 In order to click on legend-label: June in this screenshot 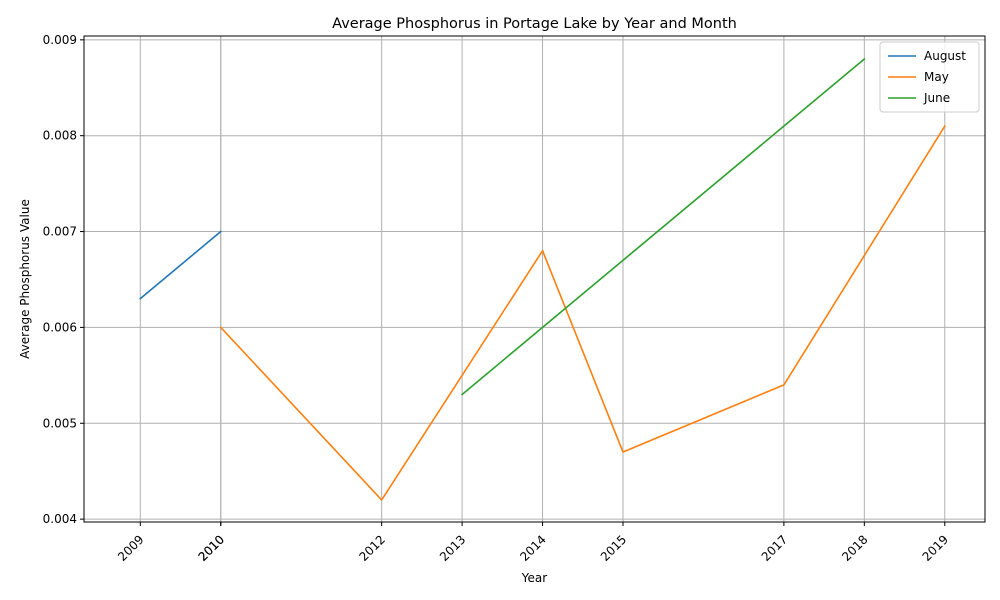, I will do `click(936, 98)`.